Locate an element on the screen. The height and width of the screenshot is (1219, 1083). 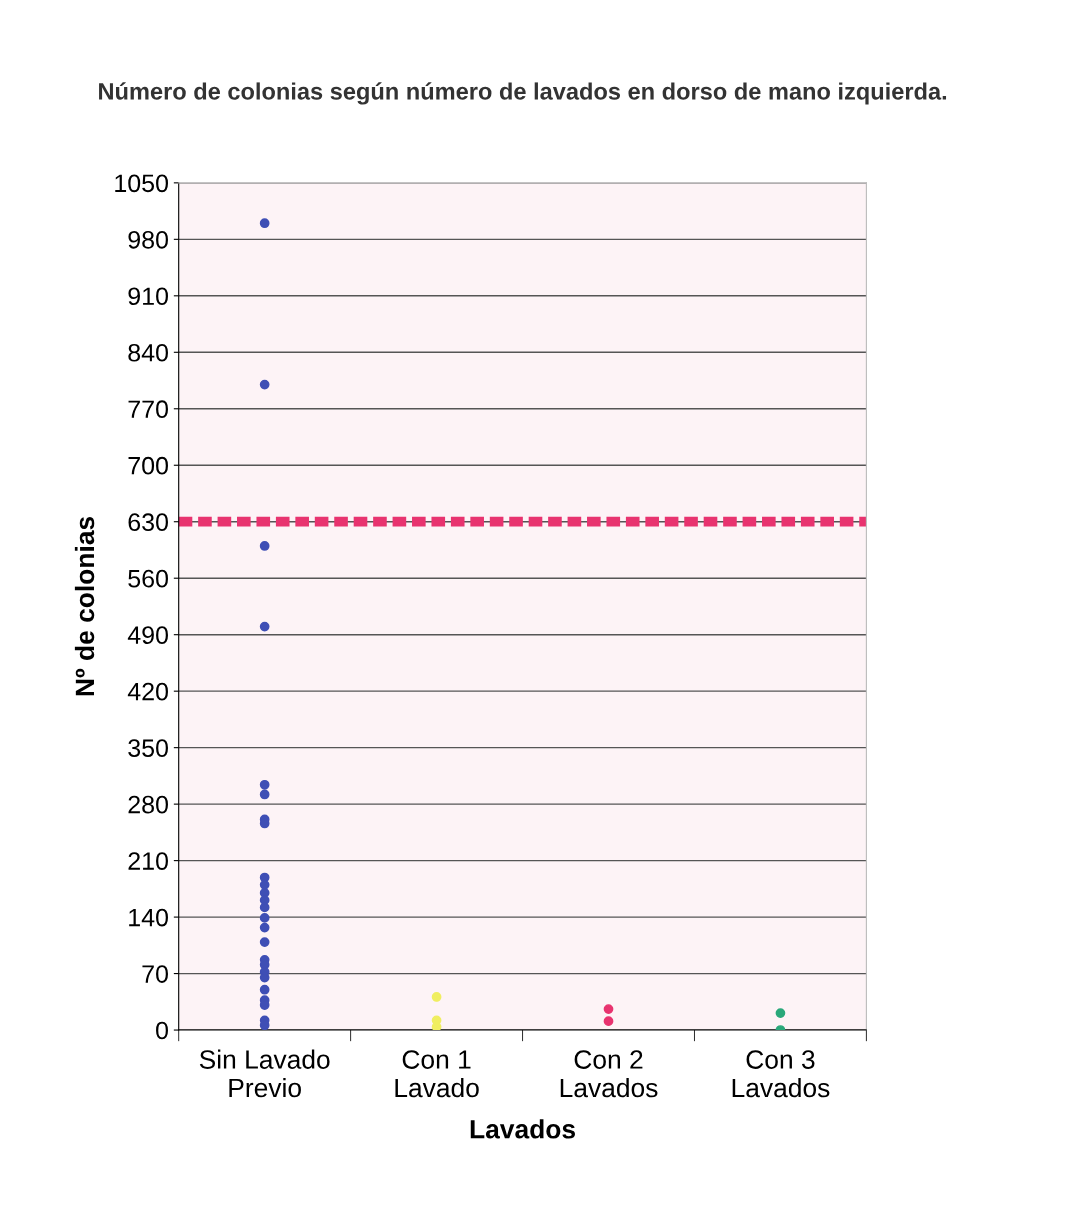
y-tick-label: 280 is located at coordinates (148, 804).